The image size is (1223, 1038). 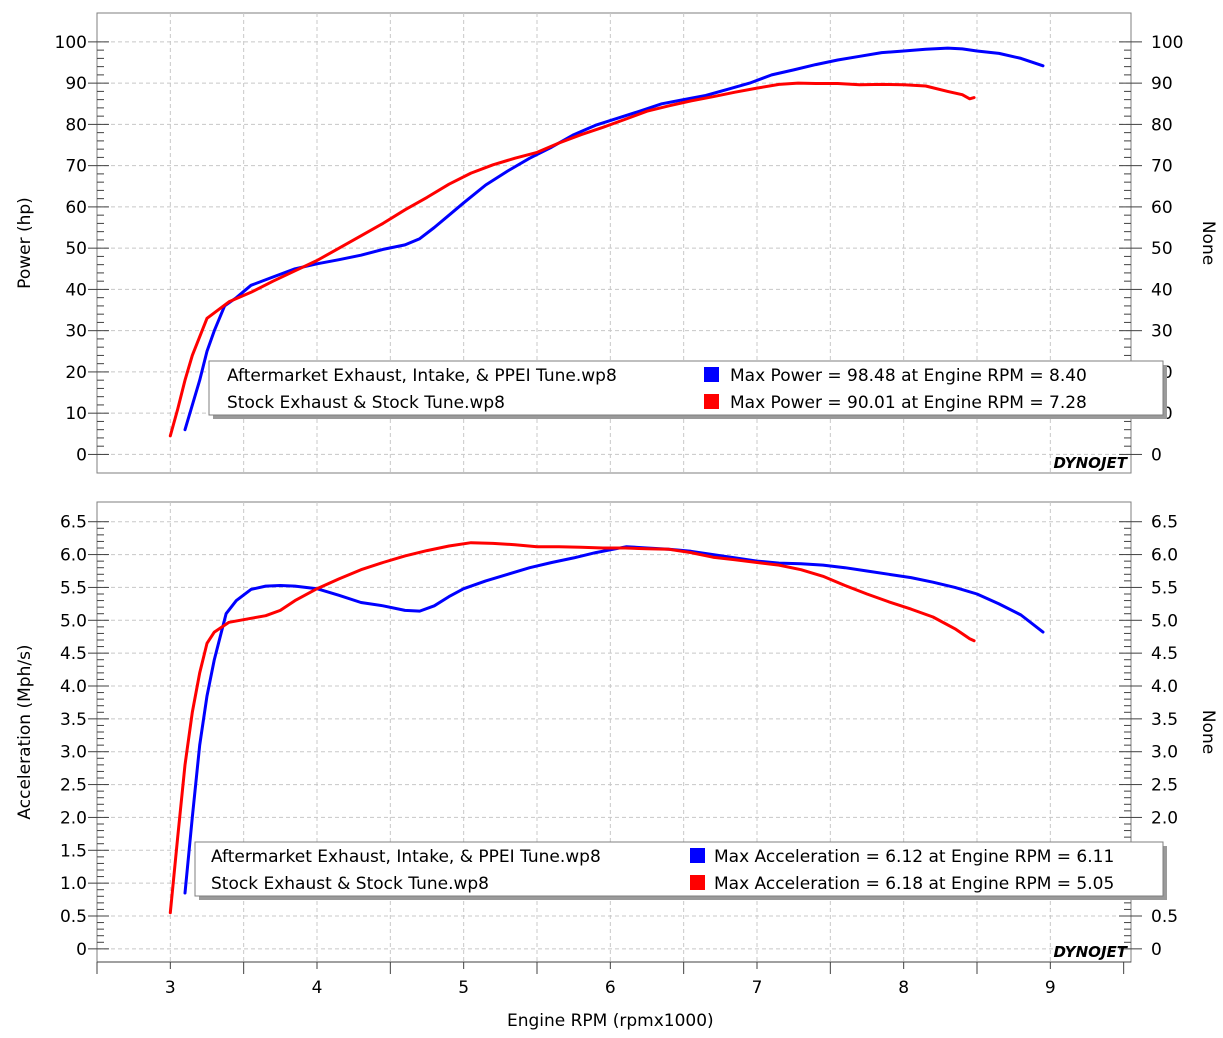 I want to click on x-tick-label: 8, so click(x=903, y=988).